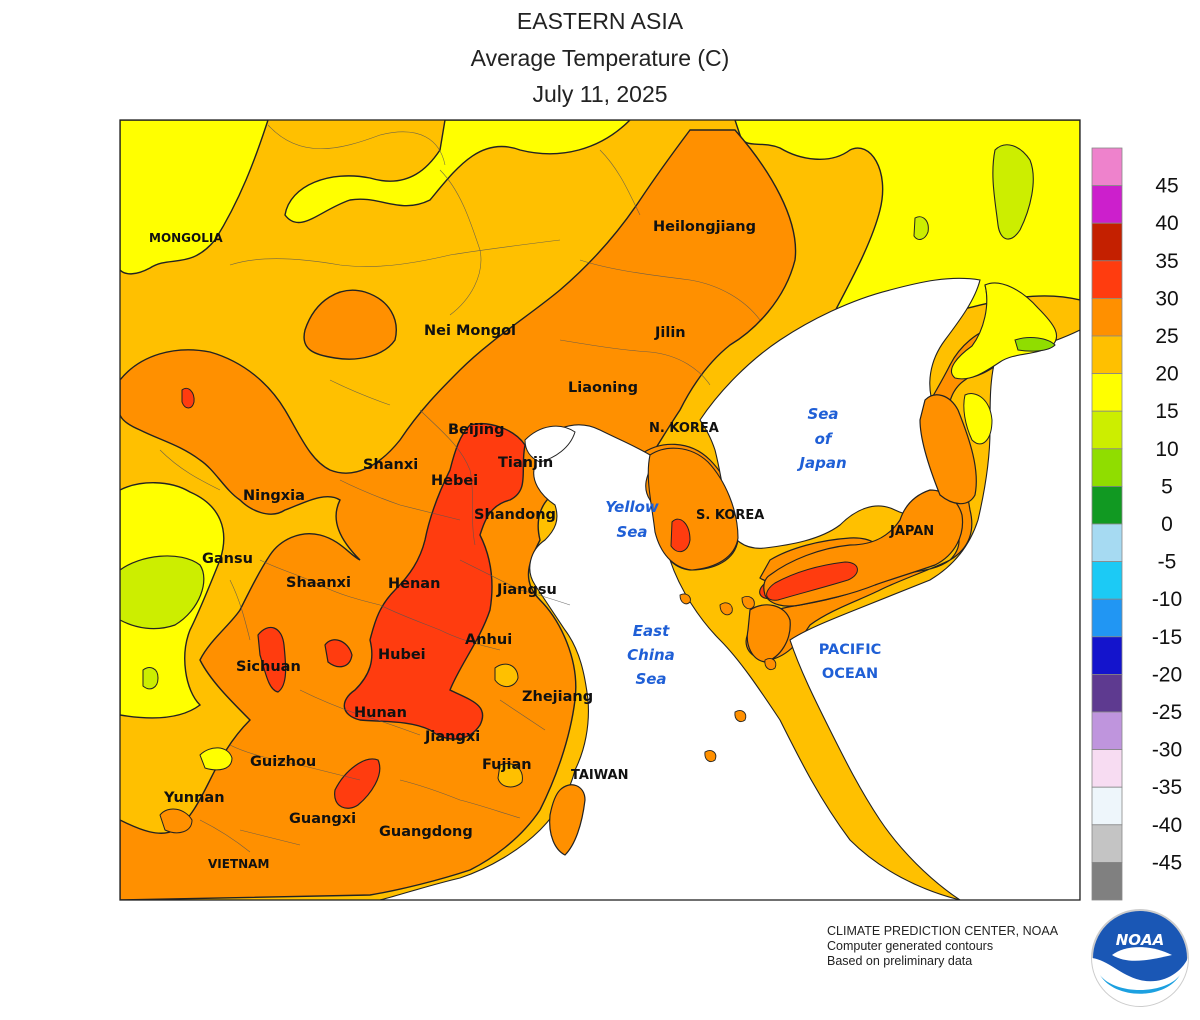 The image size is (1200, 1020). Describe the element at coordinates (567, 820) in the screenshot. I see `taiwan-landmass` at that location.